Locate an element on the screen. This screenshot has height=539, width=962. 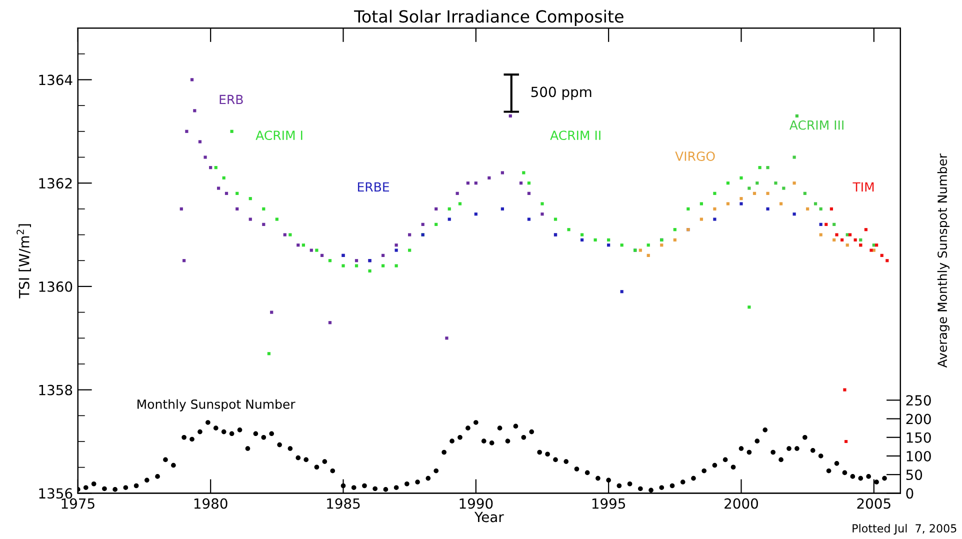
x-axis-title: Year is located at coordinates (489, 517).